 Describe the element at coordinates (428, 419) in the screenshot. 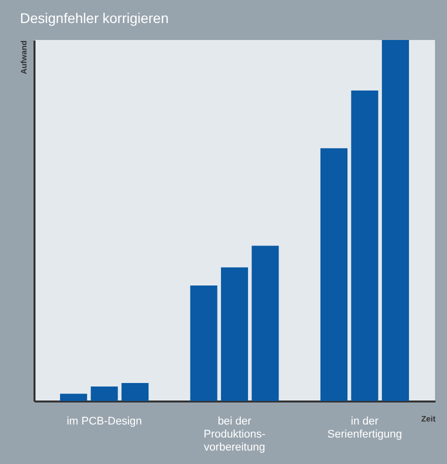

I see `x-axis-title: Zeit` at that location.